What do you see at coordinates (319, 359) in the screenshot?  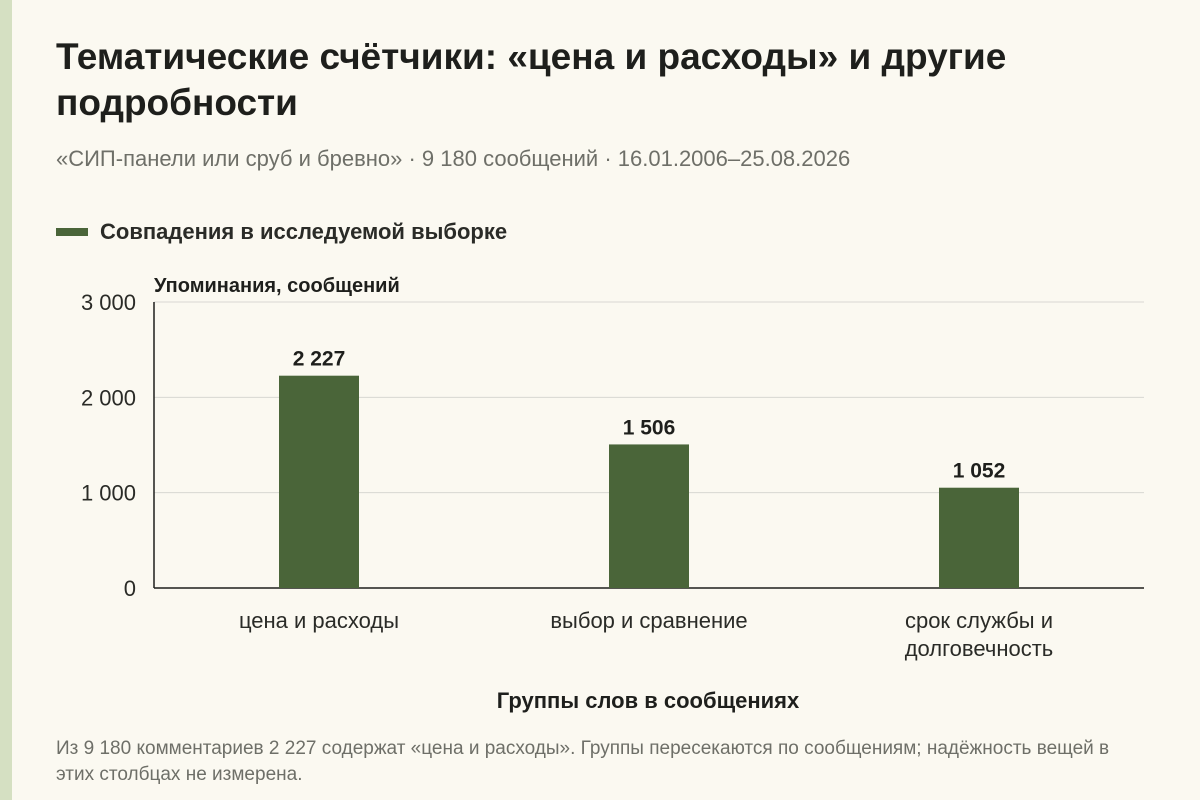 I see `data-label: 2 227` at bounding box center [319, 359].